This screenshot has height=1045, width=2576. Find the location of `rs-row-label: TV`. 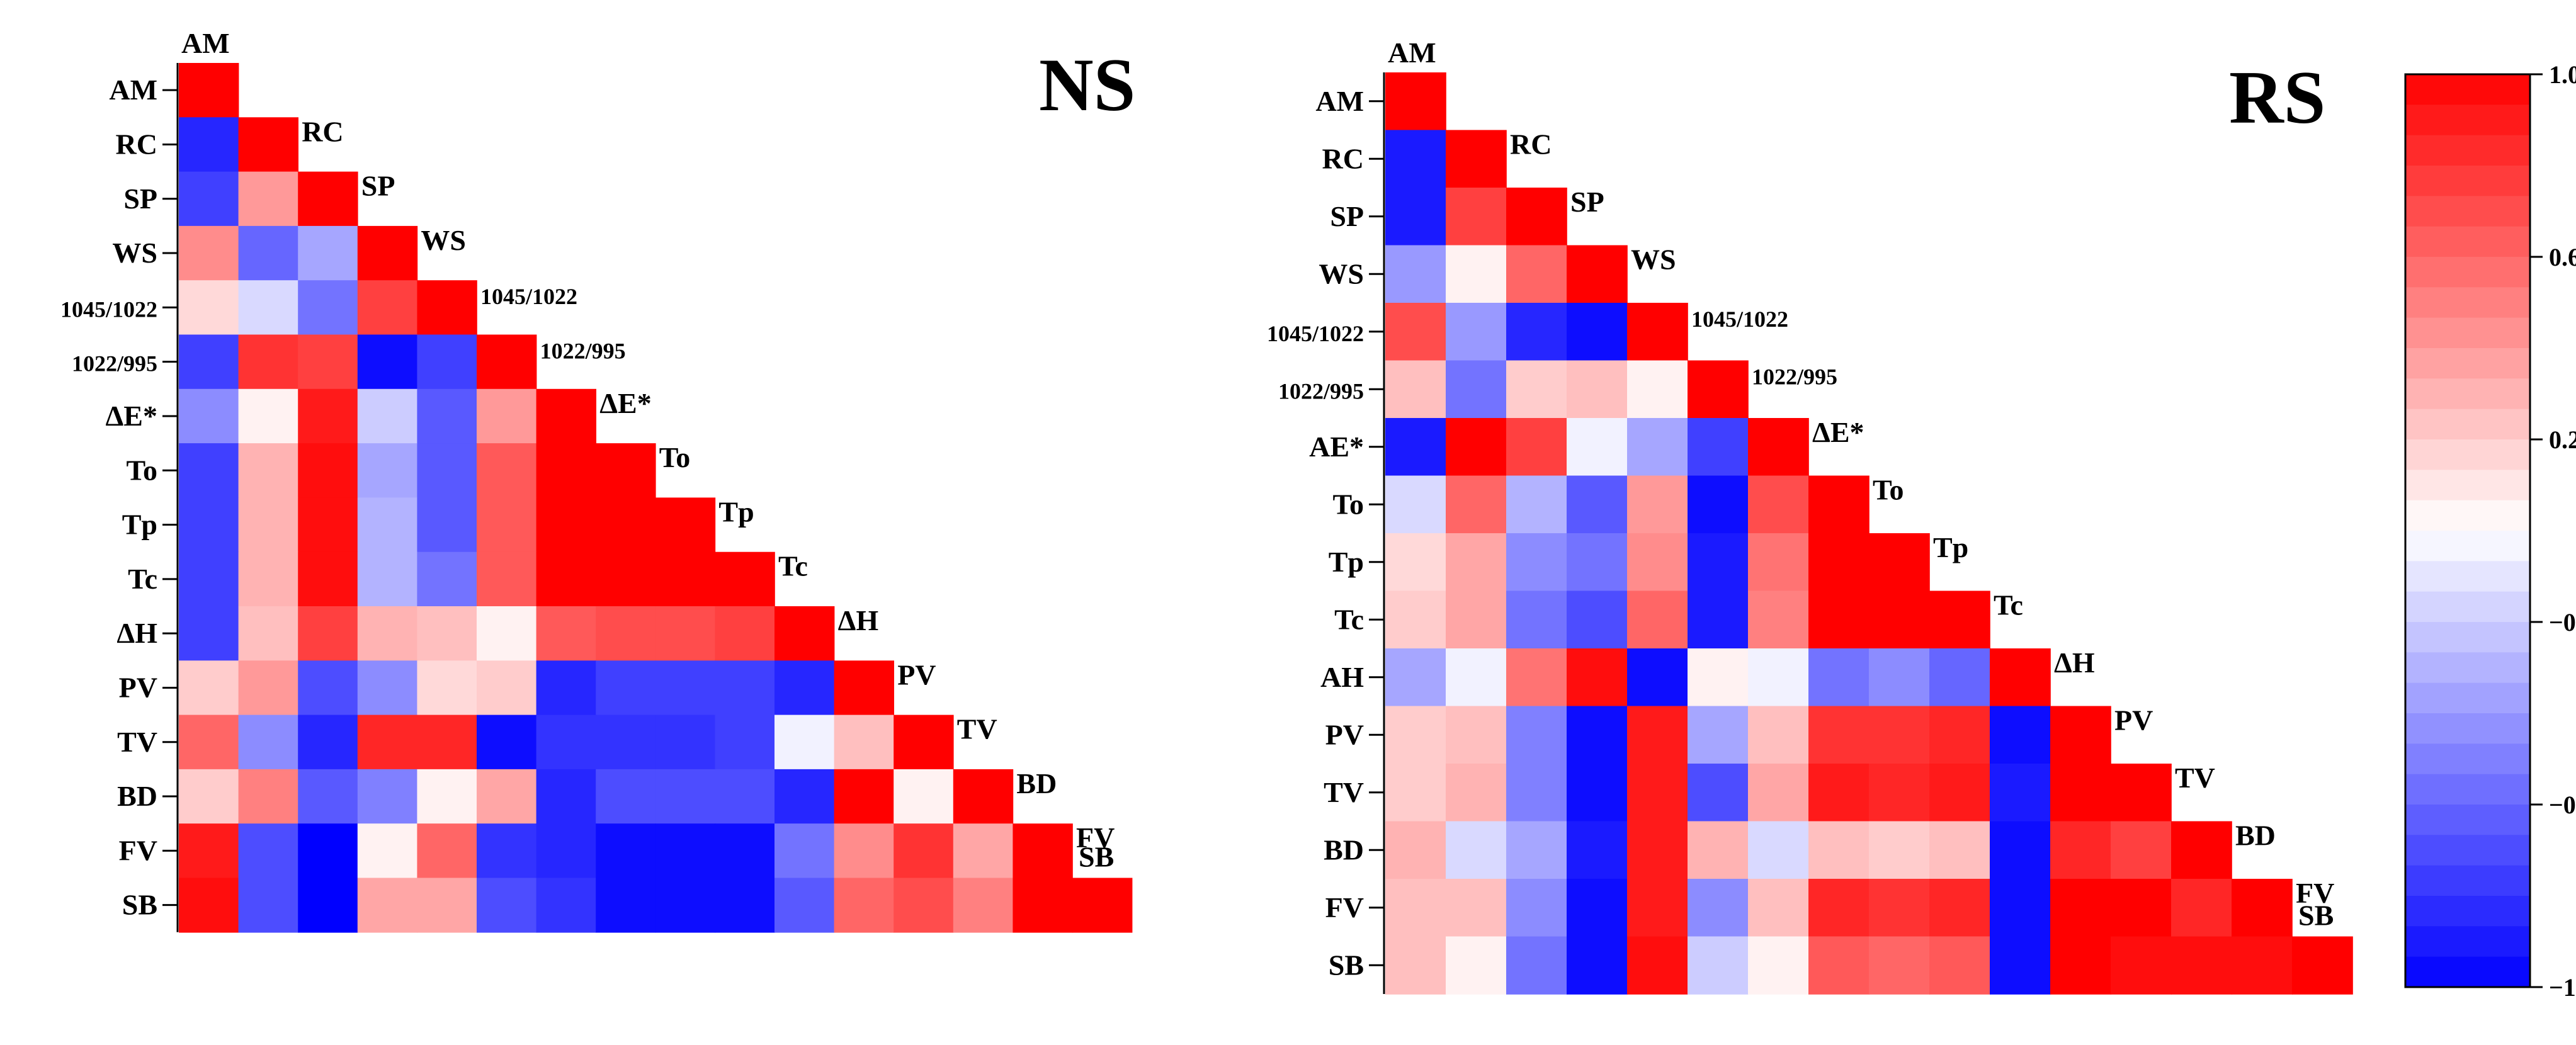

rs-row-label: TV is located at coordinates (1344, 792).